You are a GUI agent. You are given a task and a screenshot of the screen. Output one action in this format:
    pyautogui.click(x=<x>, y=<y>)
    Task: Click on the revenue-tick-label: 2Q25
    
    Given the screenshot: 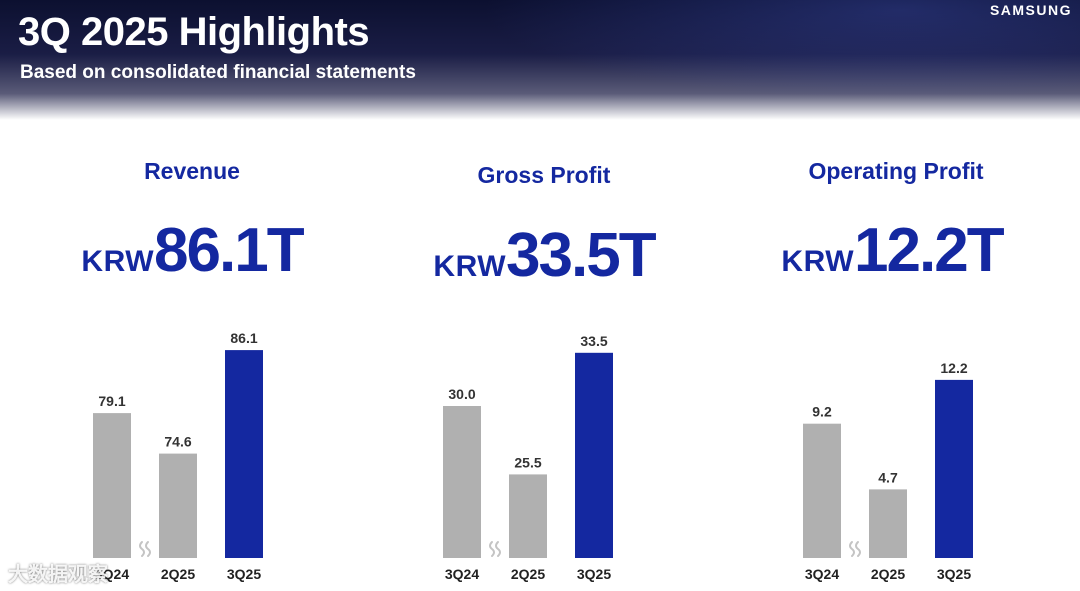 What is the action you would take?
    pyautogui.click(x=178, y=574)
    